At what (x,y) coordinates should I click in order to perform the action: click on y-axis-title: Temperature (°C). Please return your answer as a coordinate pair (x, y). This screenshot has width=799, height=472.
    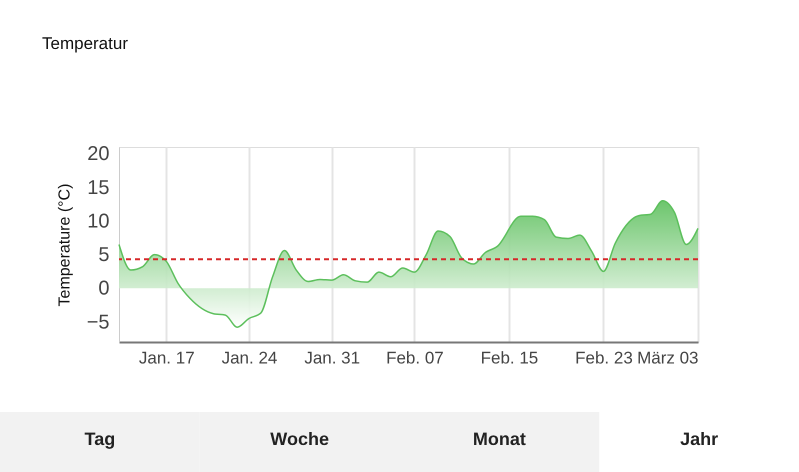
    Looking at the image, I should click on (65, 245).